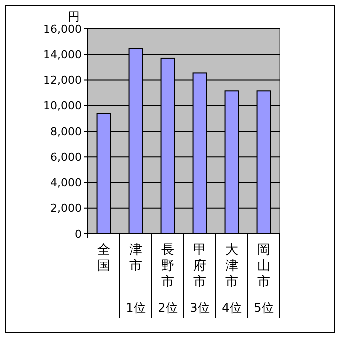 This screenshot has width=340, height=338. I want to click on y-tick-label: 16,000, so click(63, 29).